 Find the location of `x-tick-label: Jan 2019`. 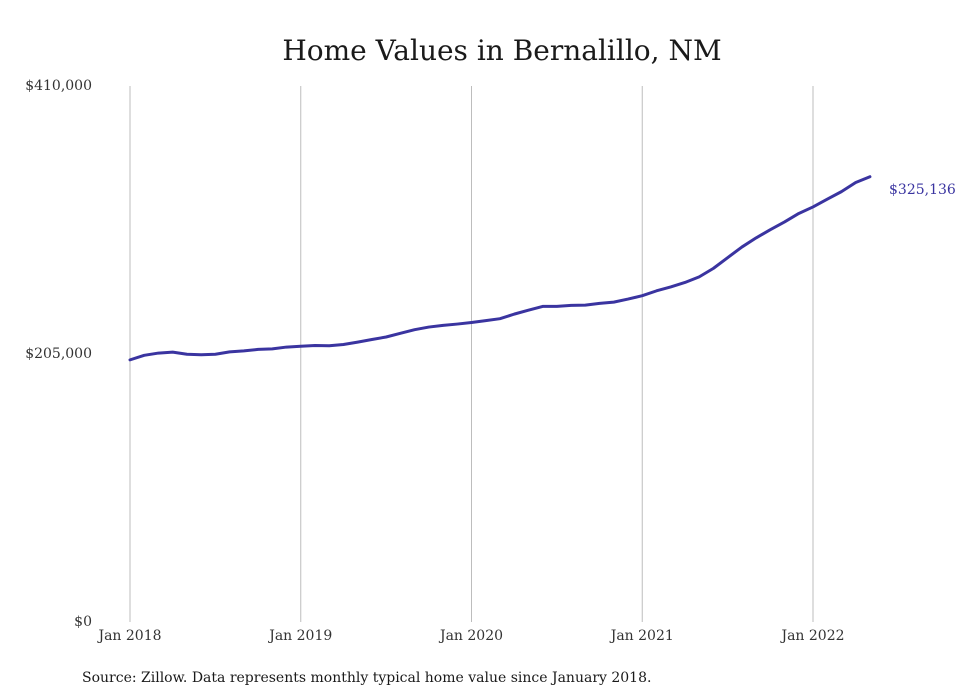

x-tick-label: Jan 2019 is located at coordinates (299, 636).